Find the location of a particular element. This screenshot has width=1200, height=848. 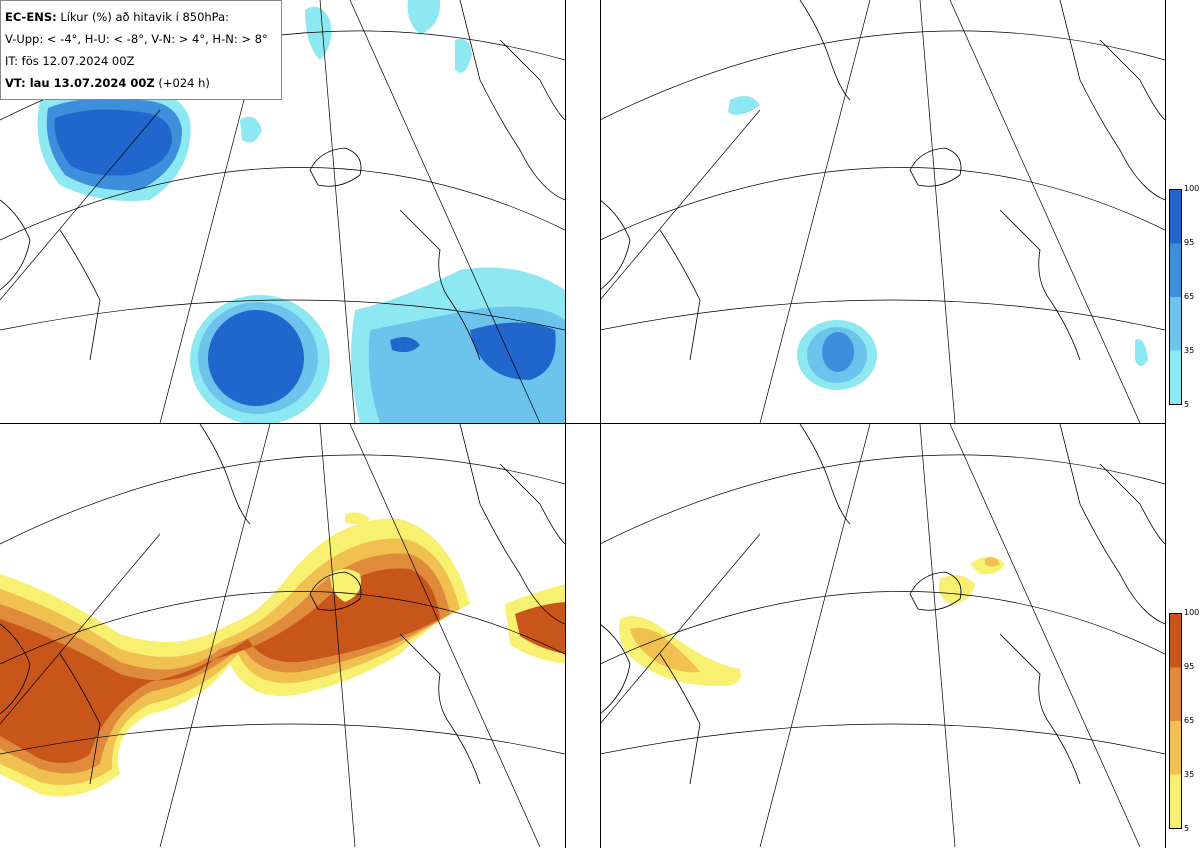

legend-title-line: EC-ENS: Líkur (%) að hitavik í 850hPa: is located at coordinates (141, 17).